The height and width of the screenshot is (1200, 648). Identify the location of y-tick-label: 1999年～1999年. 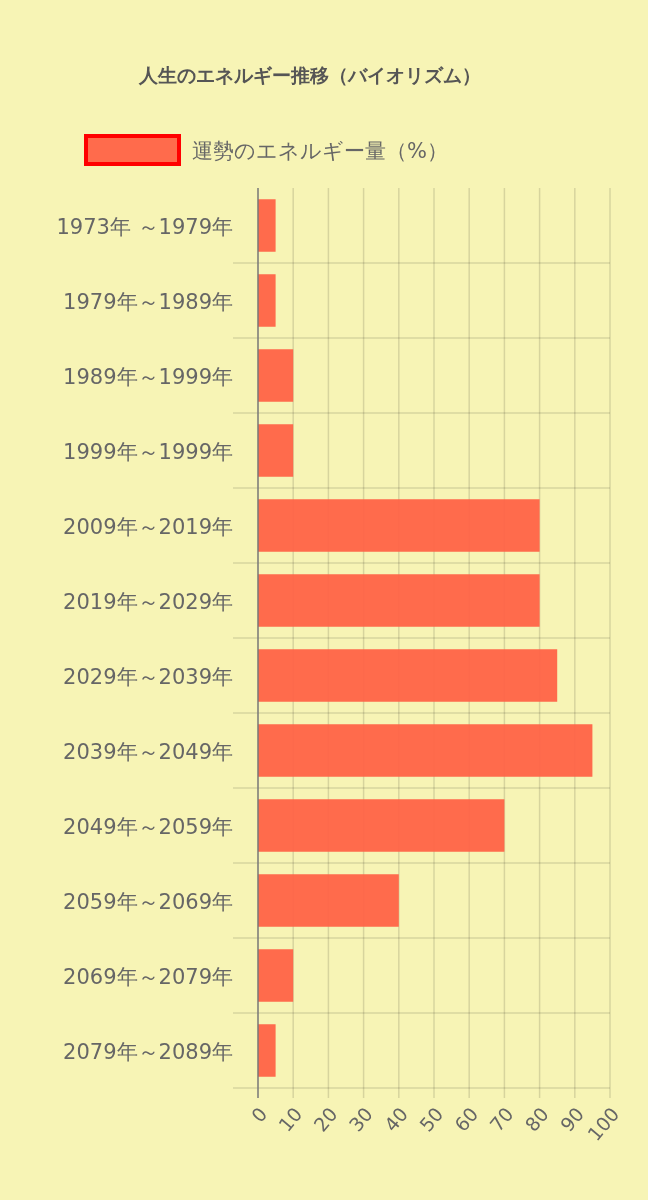
(148, 451).